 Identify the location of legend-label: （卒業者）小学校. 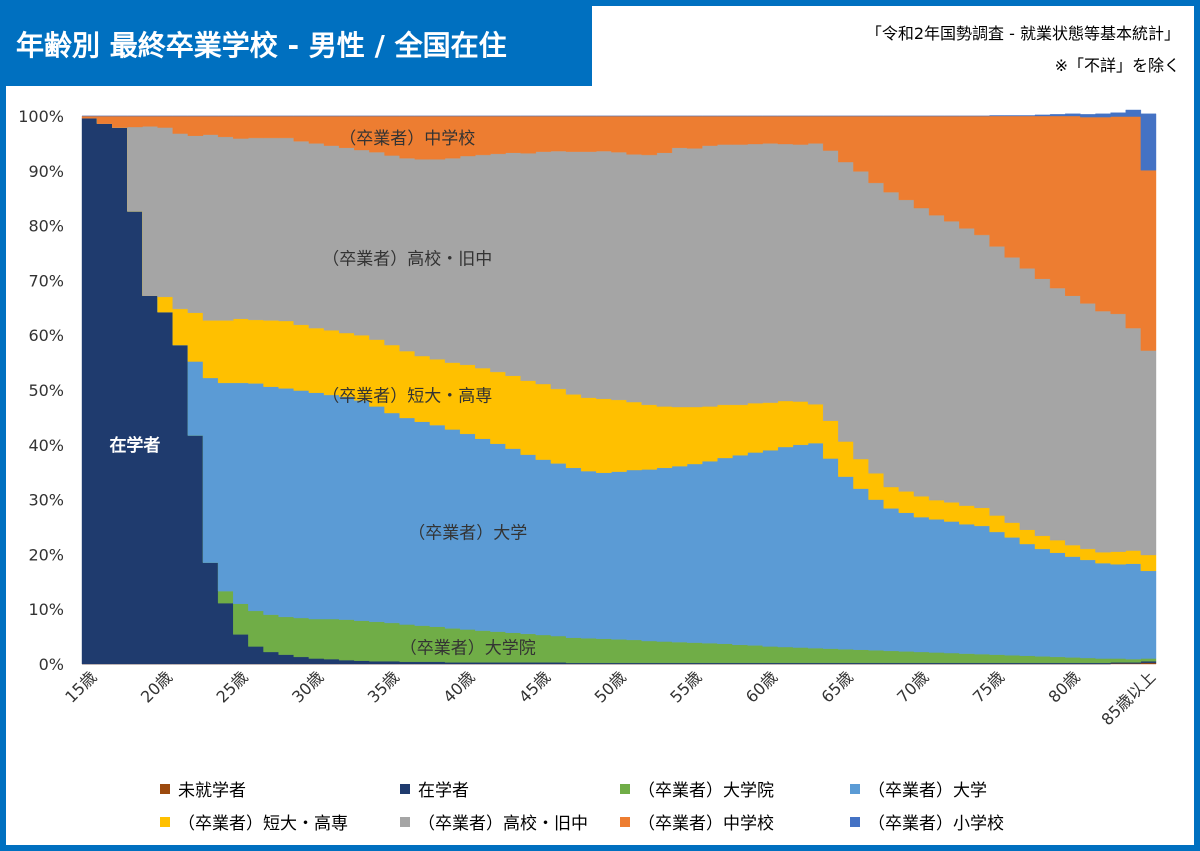
(936, 824).